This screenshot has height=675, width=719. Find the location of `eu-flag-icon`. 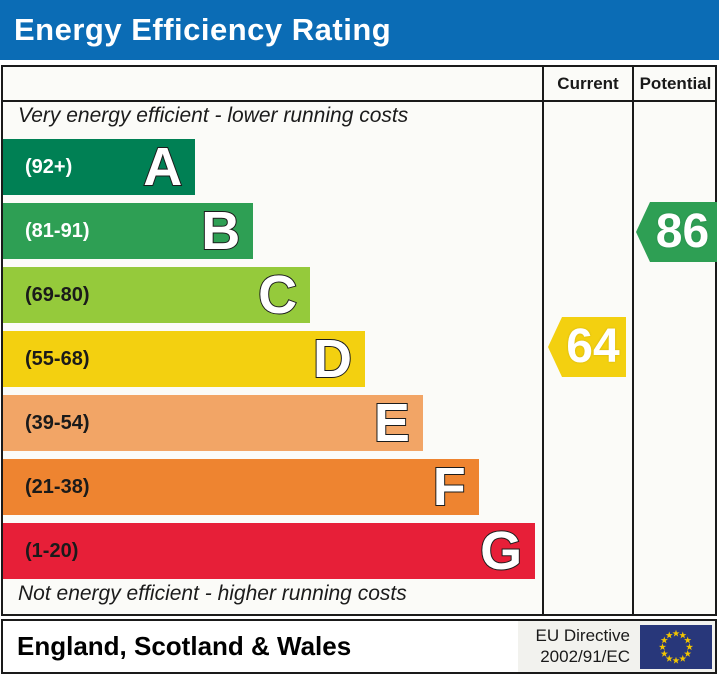

eu-flag-icon is located at coordinates (676, 647).